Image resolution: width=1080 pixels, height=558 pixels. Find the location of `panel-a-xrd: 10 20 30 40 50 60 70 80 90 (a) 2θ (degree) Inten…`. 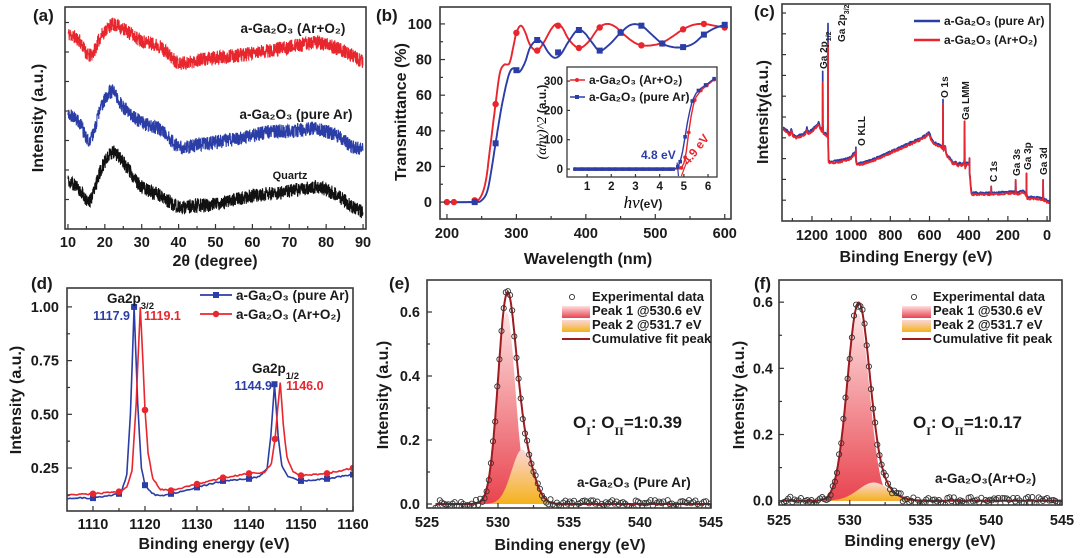

panel-a-xrd: 10 20 30 40 50 60 70 80 90 (a) 2θ (degree) Inten… is located at coordinates (200, 138).